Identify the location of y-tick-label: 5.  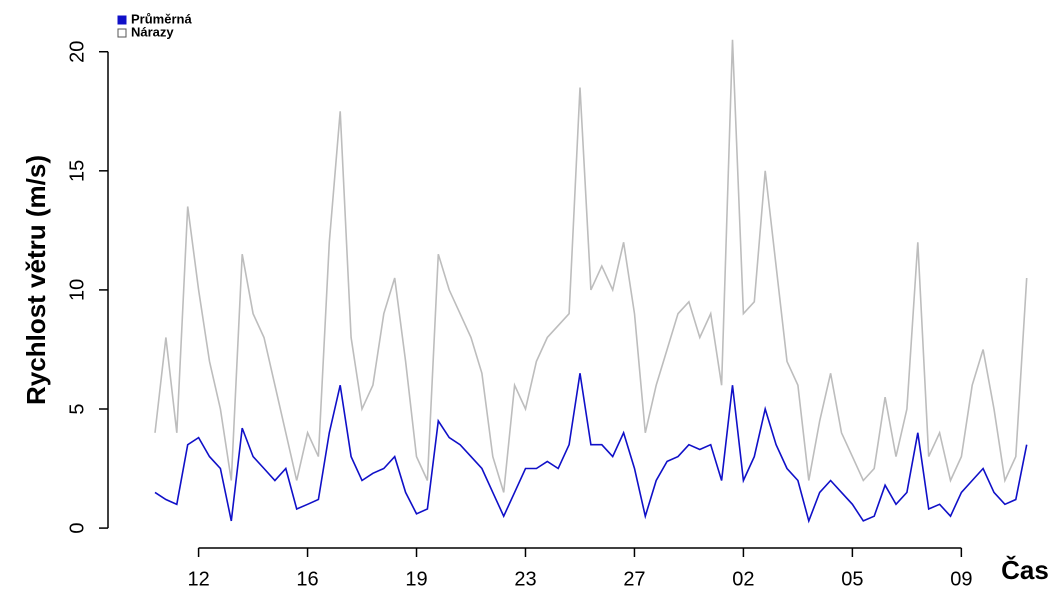
(77, 408).